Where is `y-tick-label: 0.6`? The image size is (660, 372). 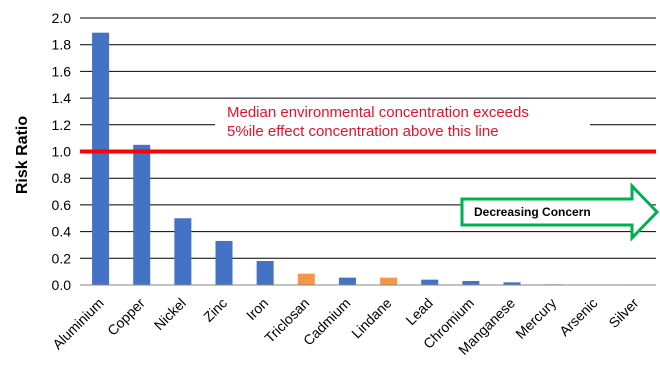 y-tick-label: 0.6 is located at coordinates (62, 205).